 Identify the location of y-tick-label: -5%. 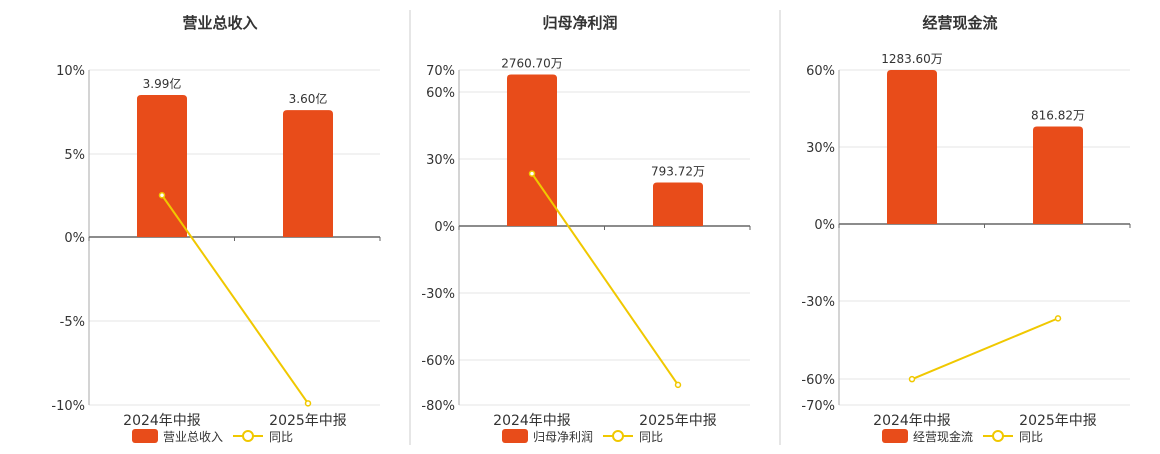
(72, 322).